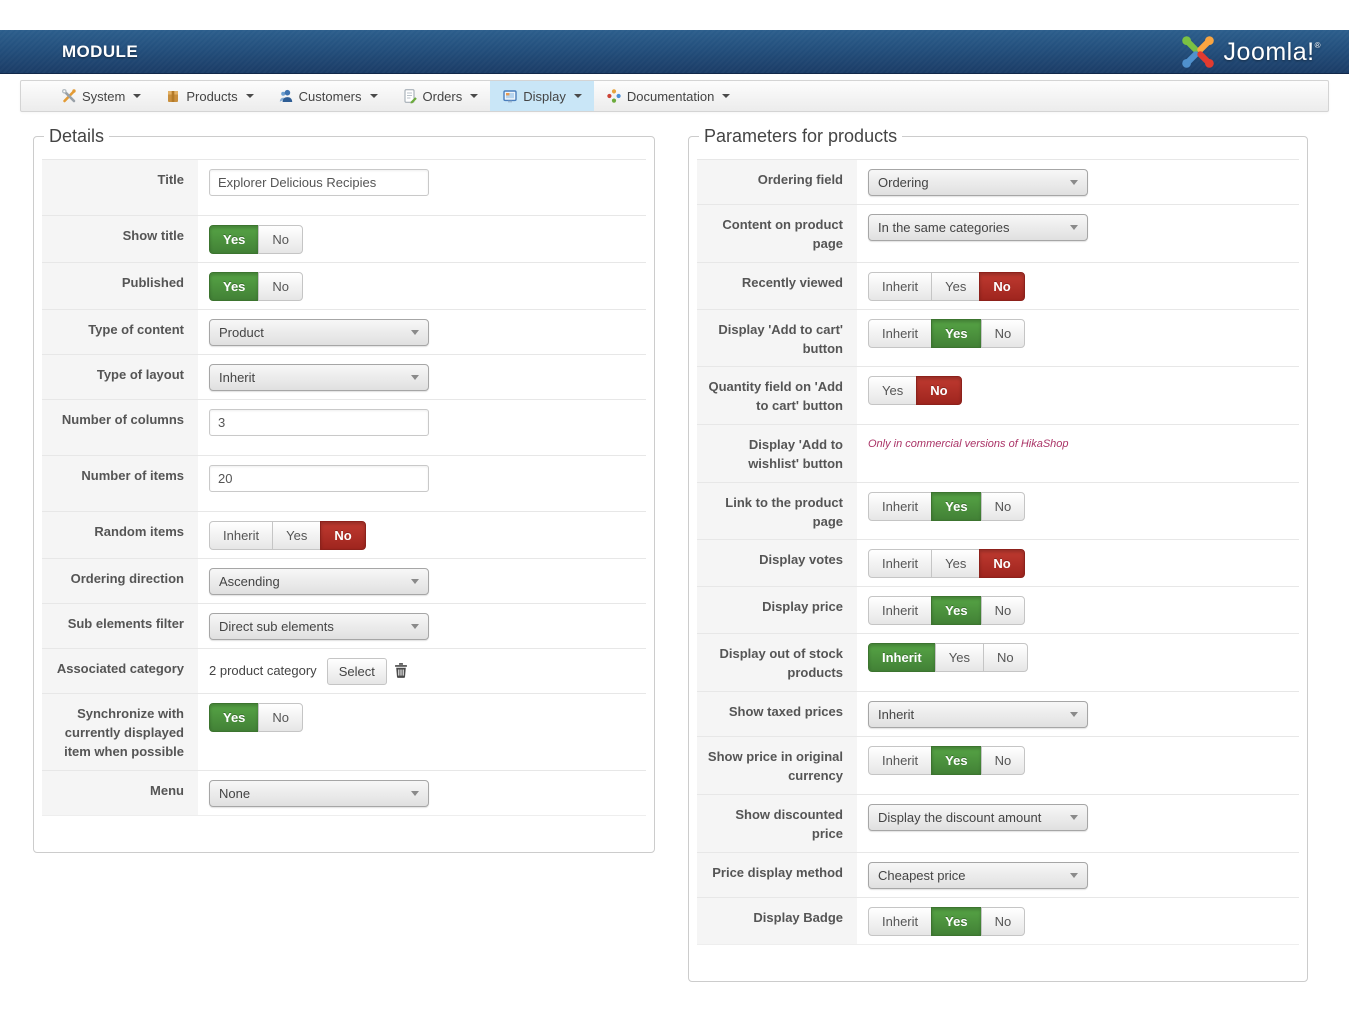  What do you see at coordinates (777, 338) in the screenshot?
I see `display-add-to-cart-button-label: Display 'Add to cart' button` at bounding box center [777, 338].